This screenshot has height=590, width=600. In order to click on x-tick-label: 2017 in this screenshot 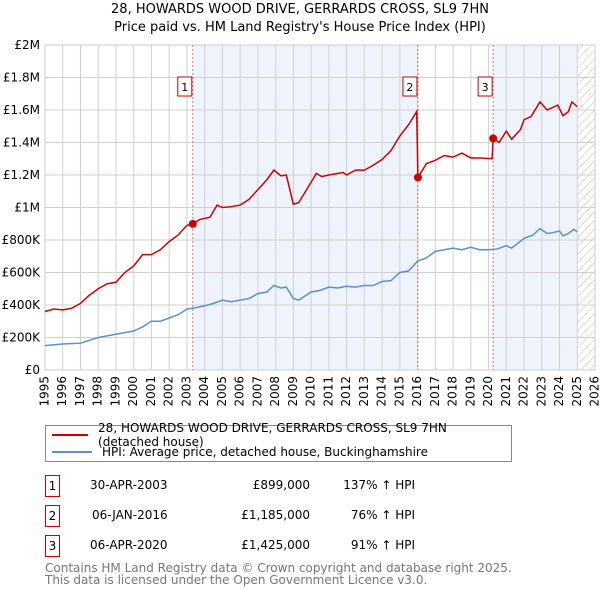, I will do `click(435, 391)`.